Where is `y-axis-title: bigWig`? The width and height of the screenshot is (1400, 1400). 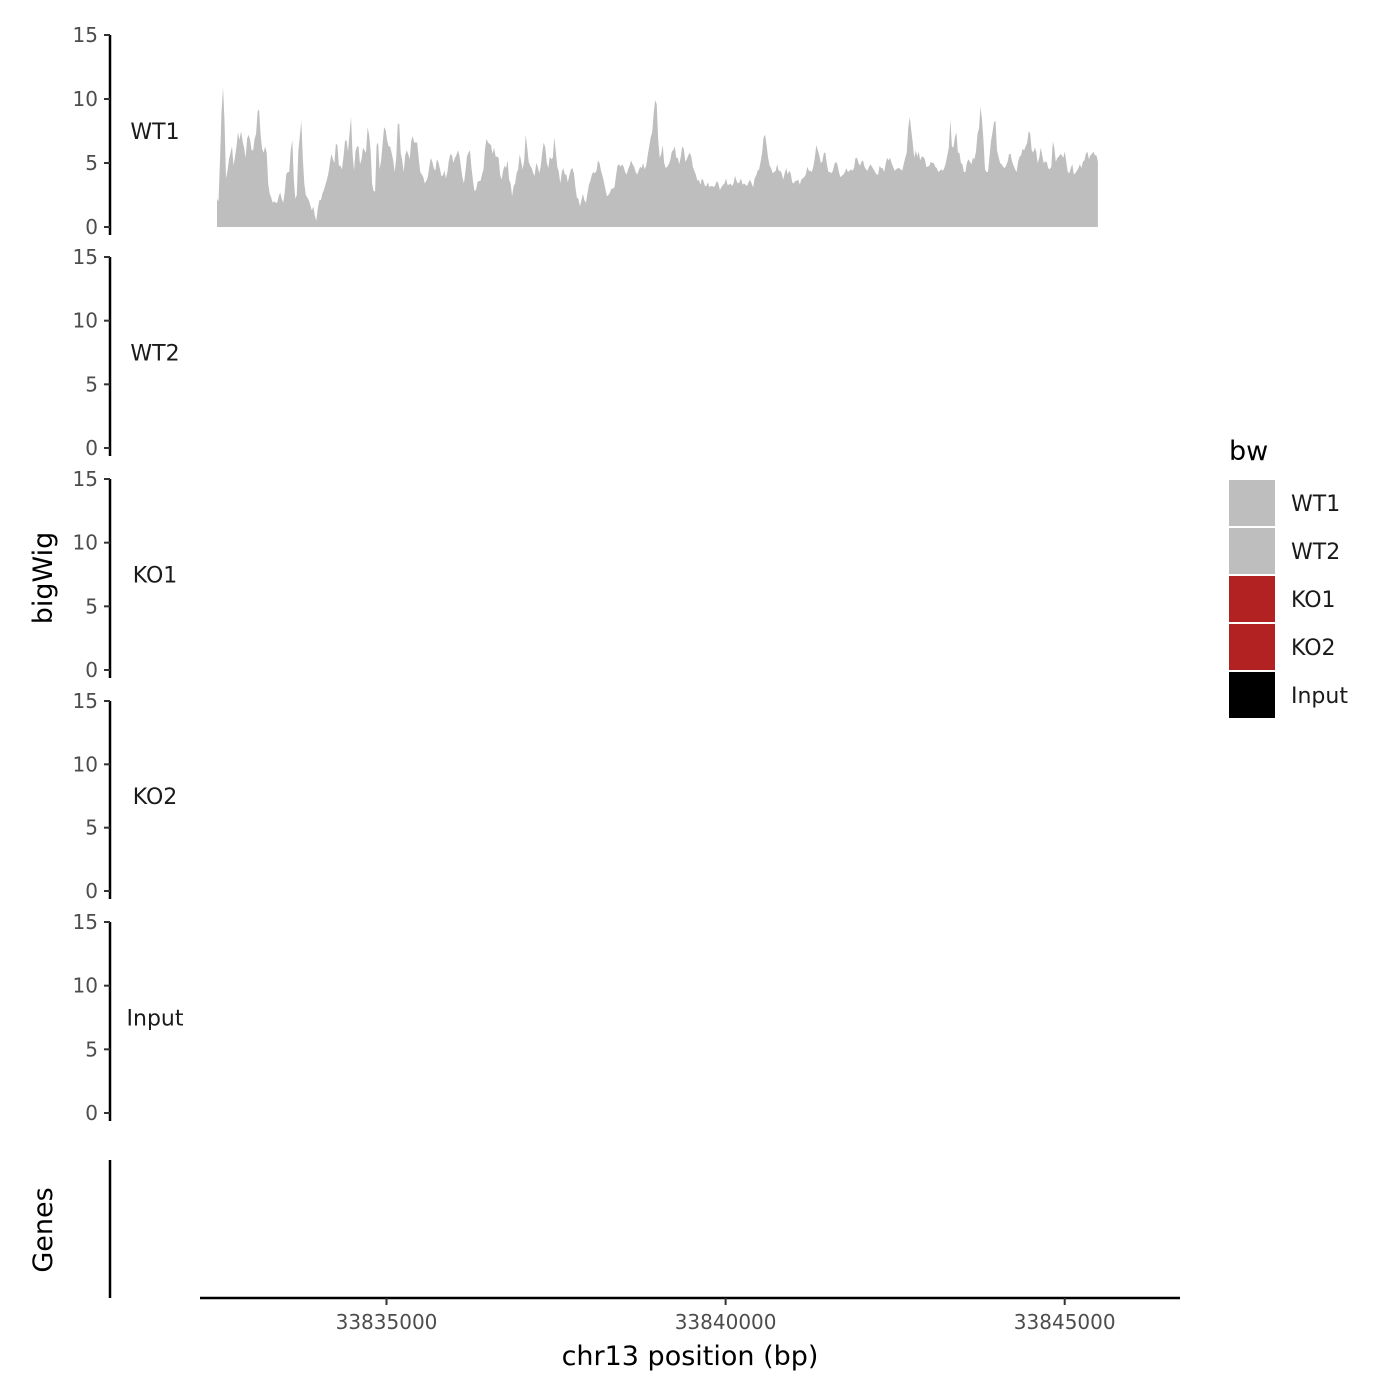 y-axis-title: bigWig is located at coordinates (43, 578).